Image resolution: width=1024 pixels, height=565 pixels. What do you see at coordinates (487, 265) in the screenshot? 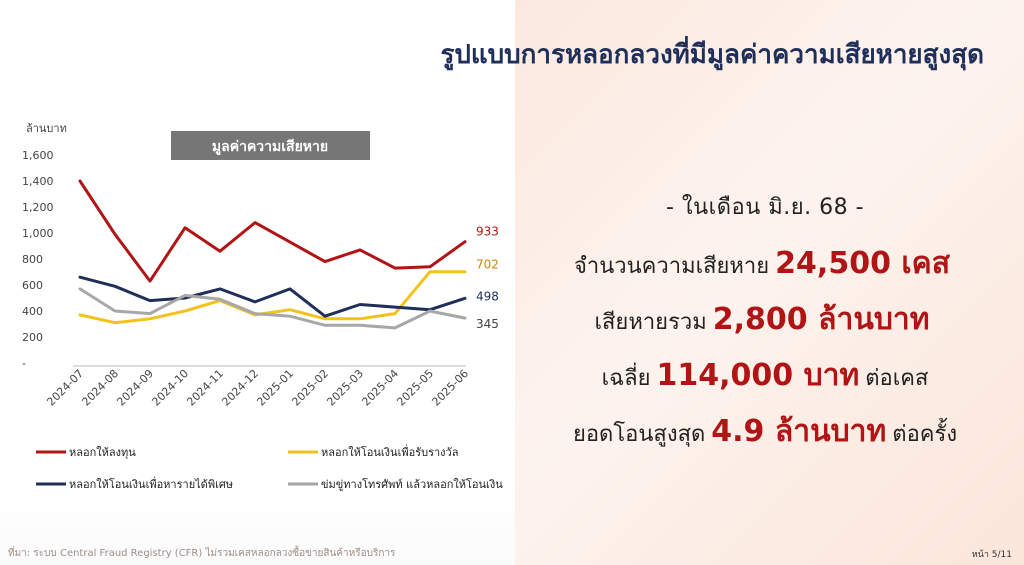
I see `data-label: 702` at bounding box center [487, 265].